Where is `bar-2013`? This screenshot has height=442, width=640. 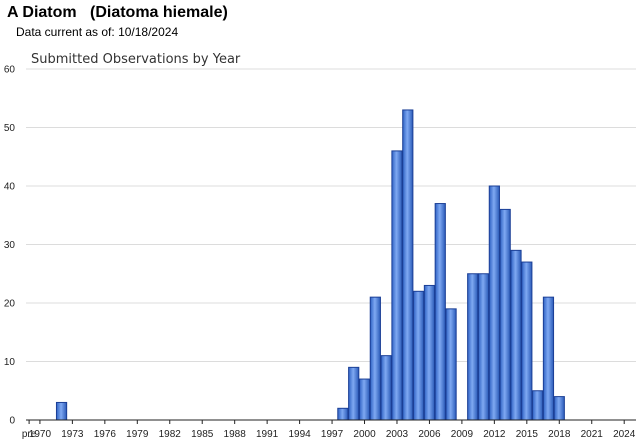
bar-2013 is located at coordinates (505, 314).